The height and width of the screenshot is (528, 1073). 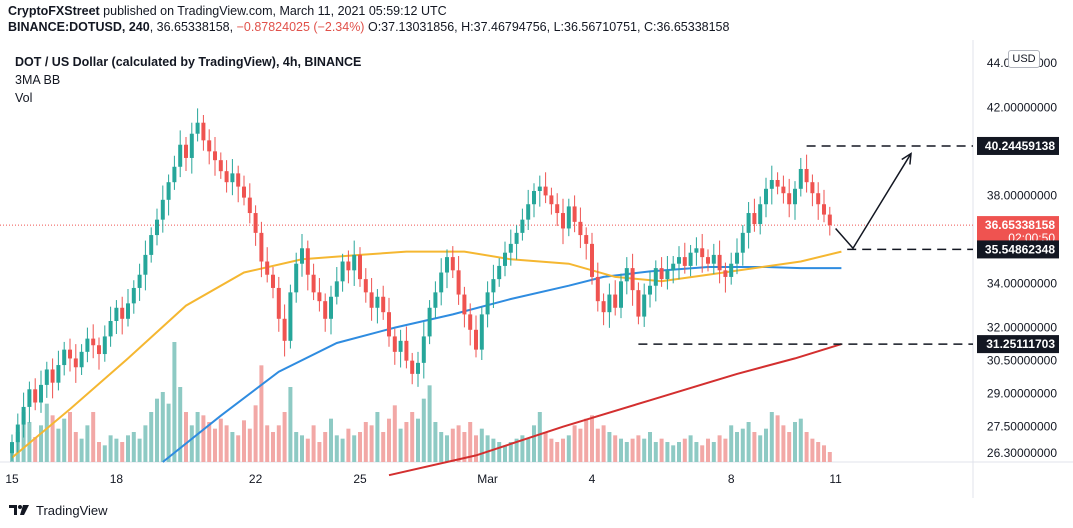 I want to click on y-tick-label: 30.50000000, so click(x=1022, y=361).